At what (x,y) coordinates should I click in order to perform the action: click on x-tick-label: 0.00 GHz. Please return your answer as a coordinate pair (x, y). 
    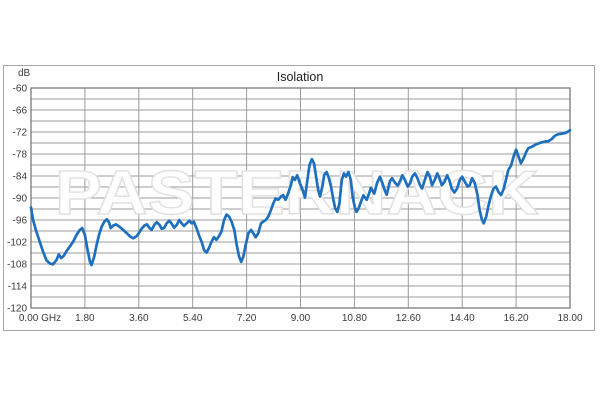
    Looking at the image, I should click on (40, 318).